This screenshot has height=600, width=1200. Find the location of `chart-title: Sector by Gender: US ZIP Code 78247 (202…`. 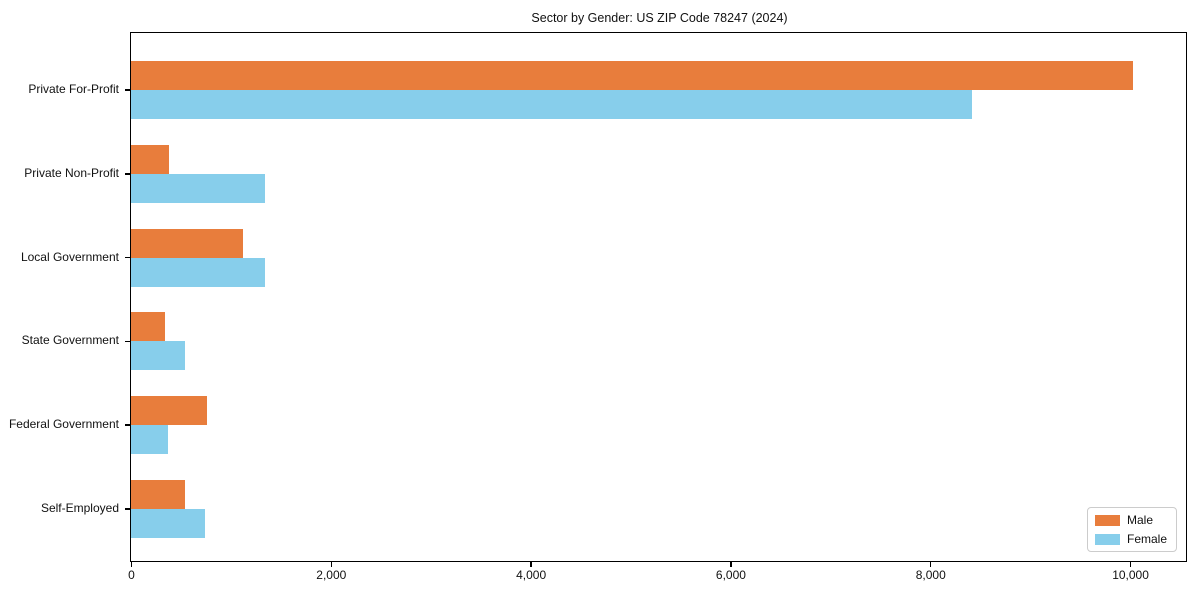

chart-title: Sector by Gender: US ZIP Code 78247 (202… is located at coordinates (659, 18).